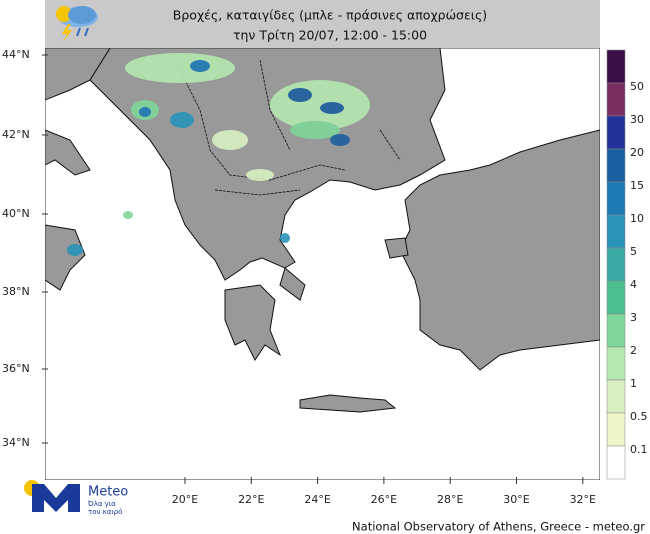 The width and height of the screenshot is (650, 534). Describe the element at coordinates (633, 251) in the screenshot. I see `colorbar-label: 5` at that location.